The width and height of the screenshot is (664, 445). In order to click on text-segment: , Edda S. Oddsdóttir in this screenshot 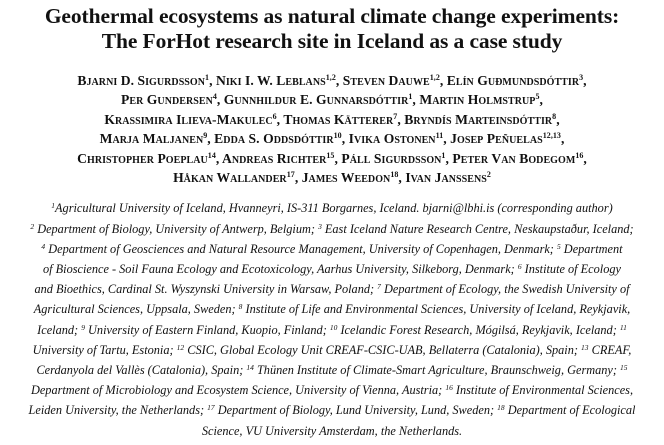, I will do `click(270, 139)`.